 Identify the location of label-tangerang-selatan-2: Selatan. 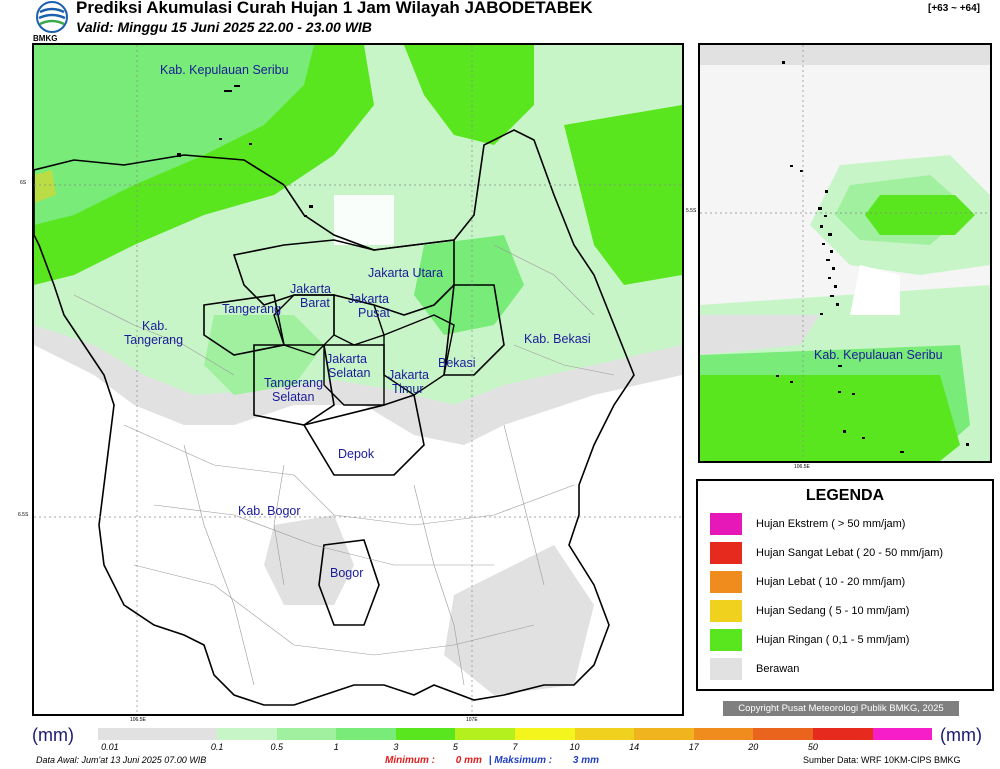
(293, 397).